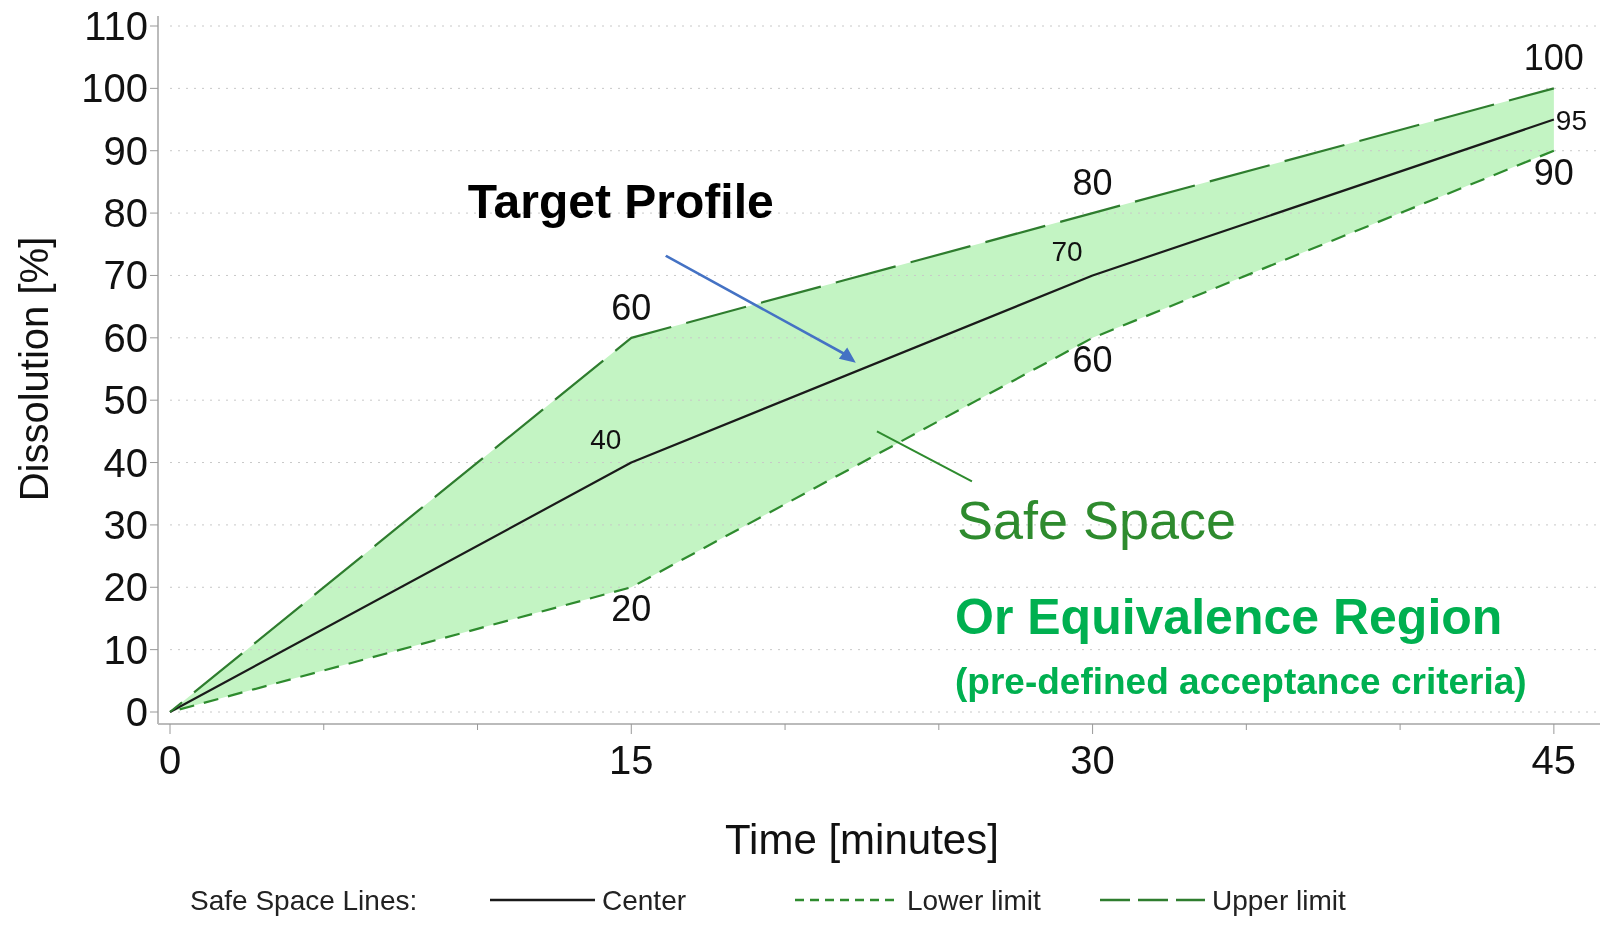 This screenshot has height=928, width=1601. I want to click on legend-label: Upper limit, so click(1279, 900).